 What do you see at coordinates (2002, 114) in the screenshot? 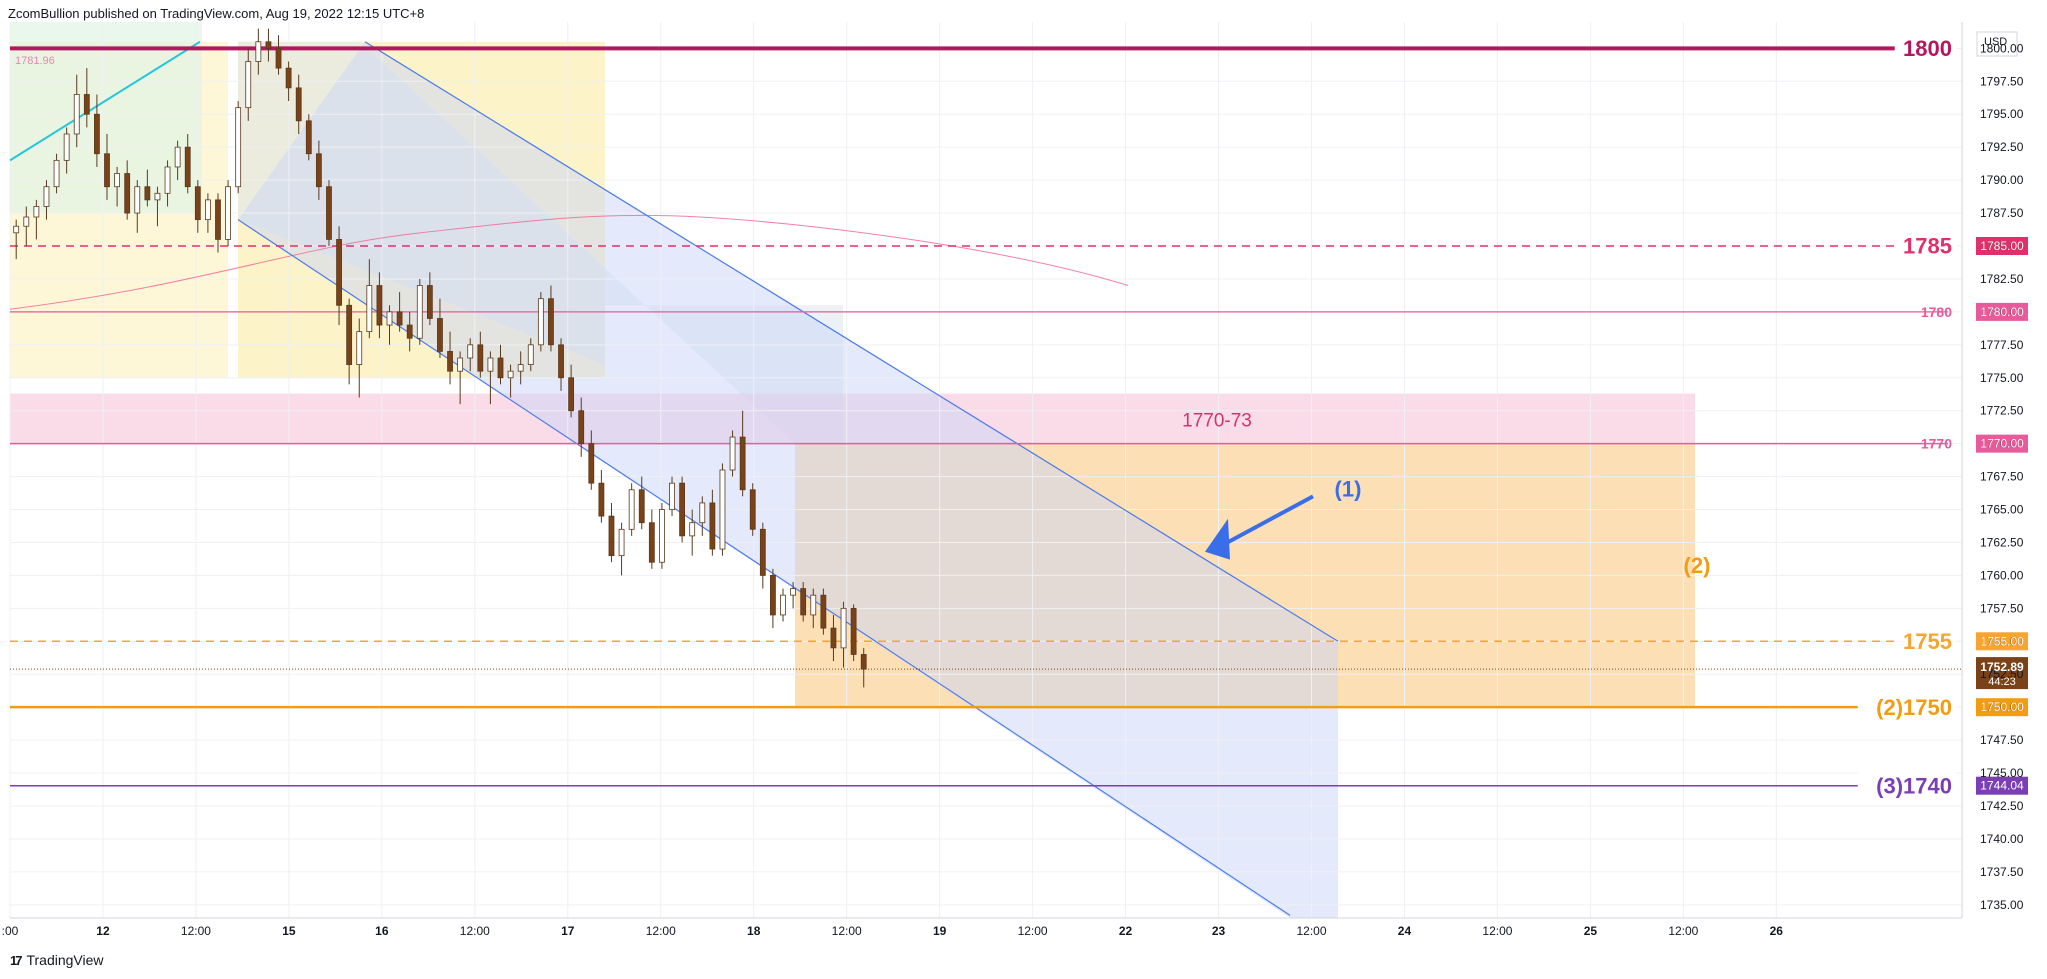
I see `y-tick-label: 1795.00` at bounding box center [2002, 114].